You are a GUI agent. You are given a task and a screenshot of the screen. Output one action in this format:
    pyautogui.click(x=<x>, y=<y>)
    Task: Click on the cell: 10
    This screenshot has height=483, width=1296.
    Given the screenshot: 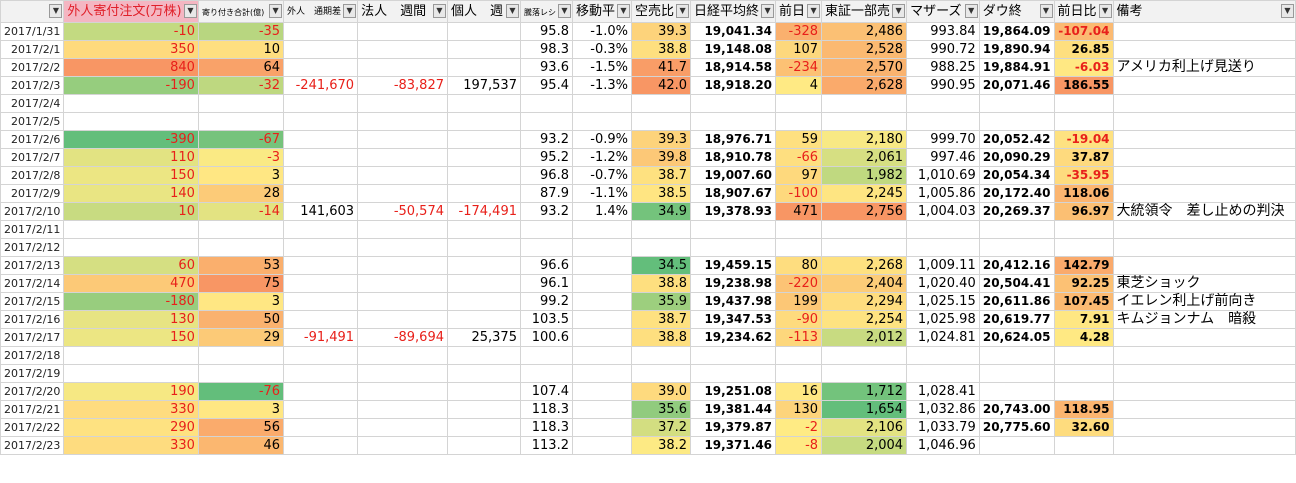 What is the action you would take?
    pyautogui.click(x=131, y=211)
    